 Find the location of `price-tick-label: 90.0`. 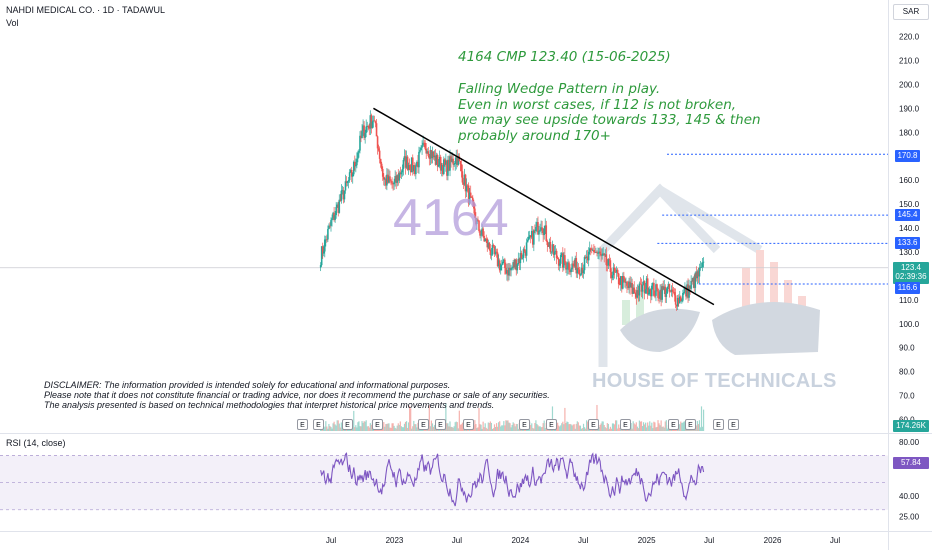

price-tick-label: 90.0 is located at coordinates (907, 348).